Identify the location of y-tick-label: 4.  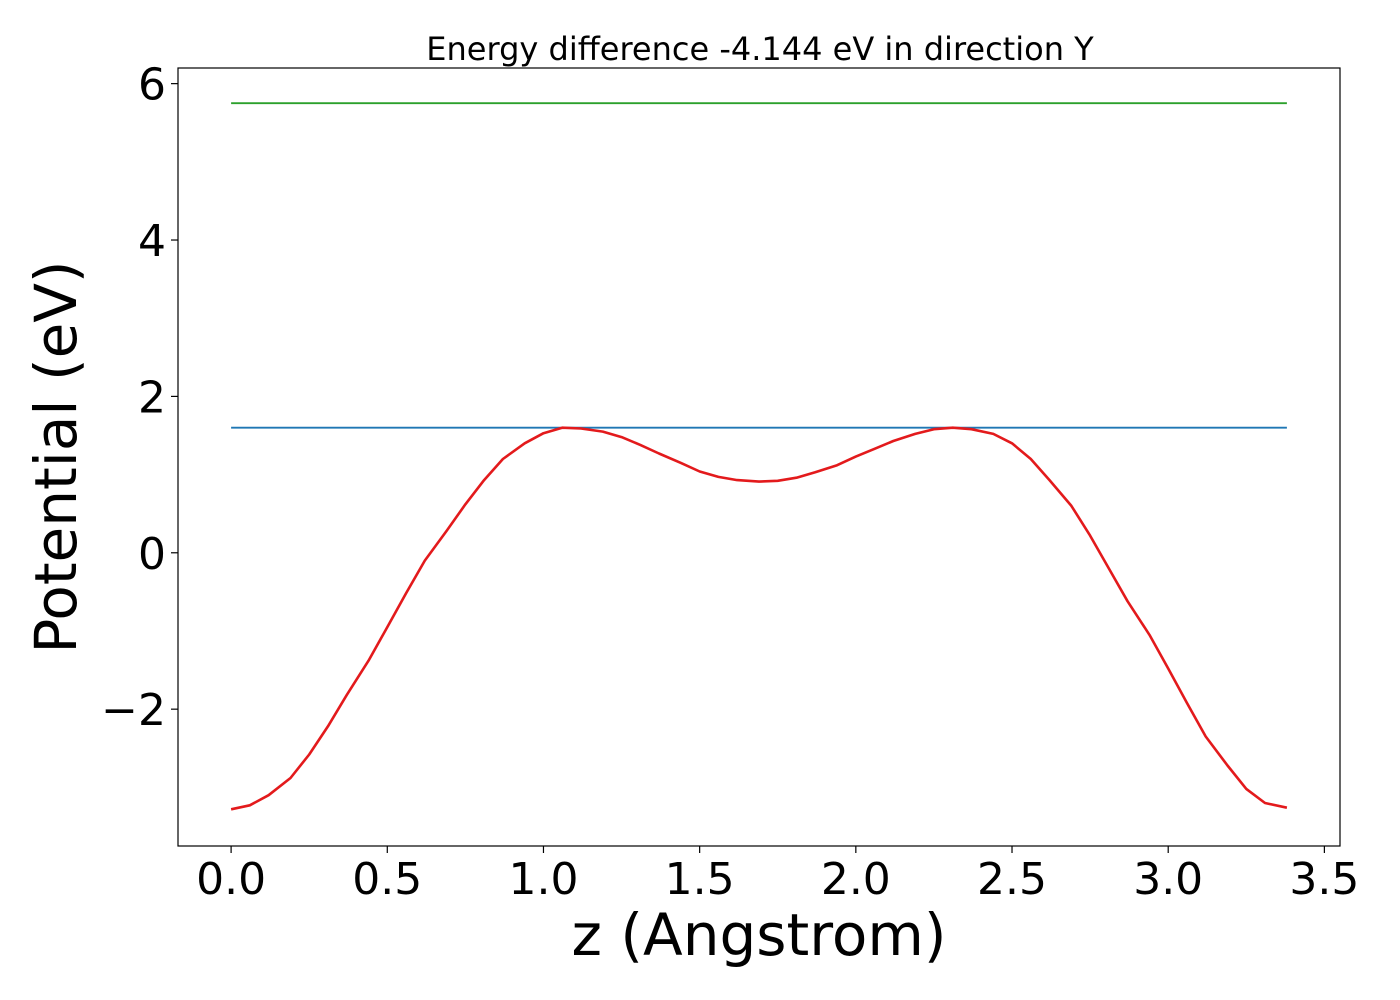
(152, 241).